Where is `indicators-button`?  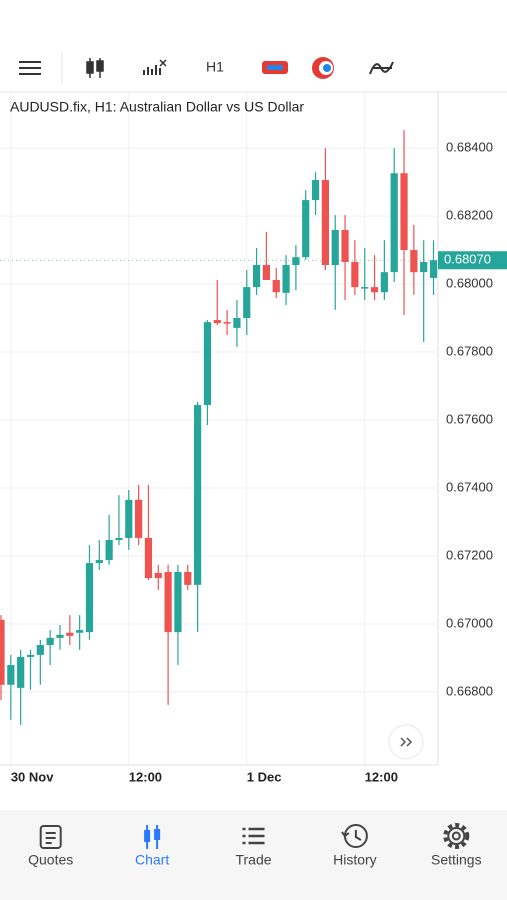 indicators-button is located at coordinates (155, 67).